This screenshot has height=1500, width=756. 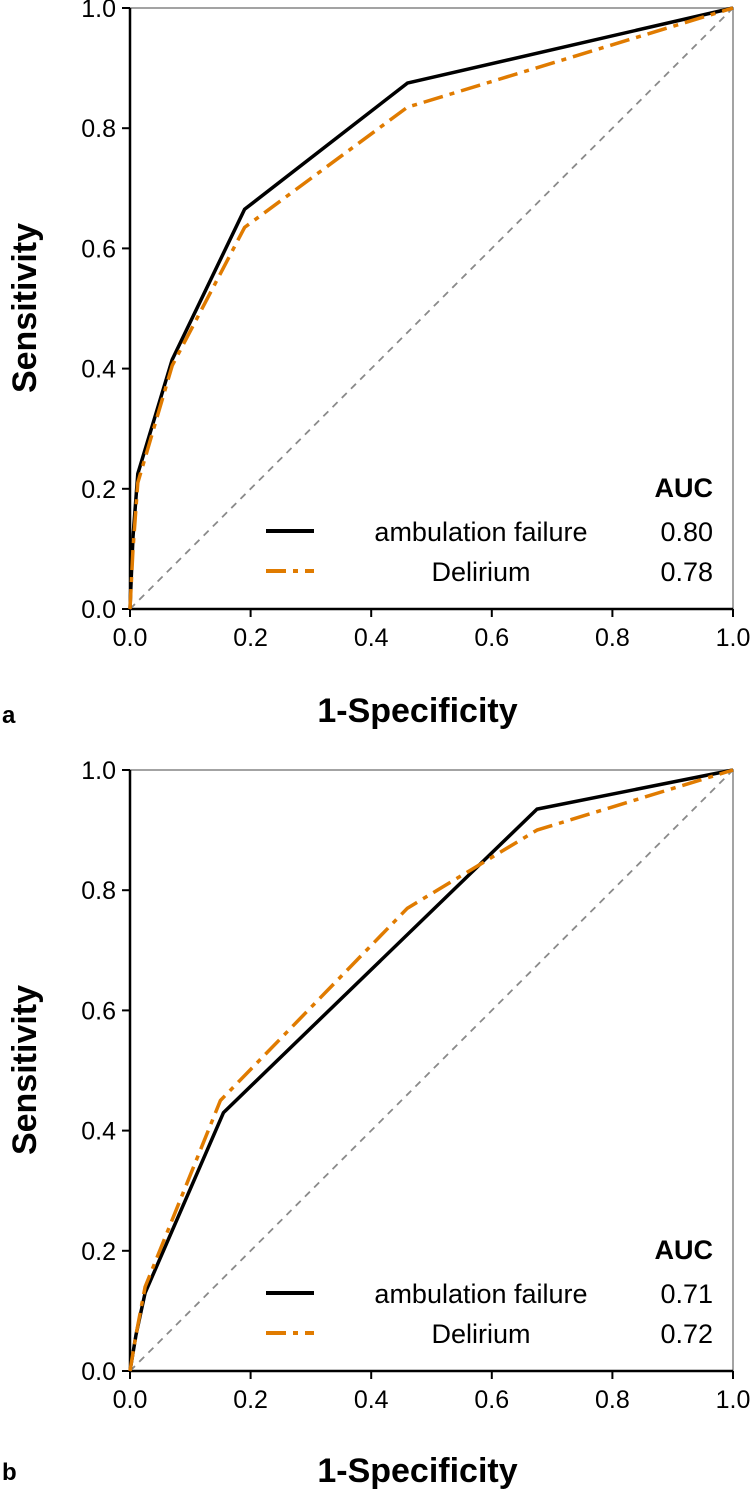 What do you see at coordinates (686, 1294) in the screenshot?
I see `legend-auc-value: 0.71` at bounding box center [686, 1294].